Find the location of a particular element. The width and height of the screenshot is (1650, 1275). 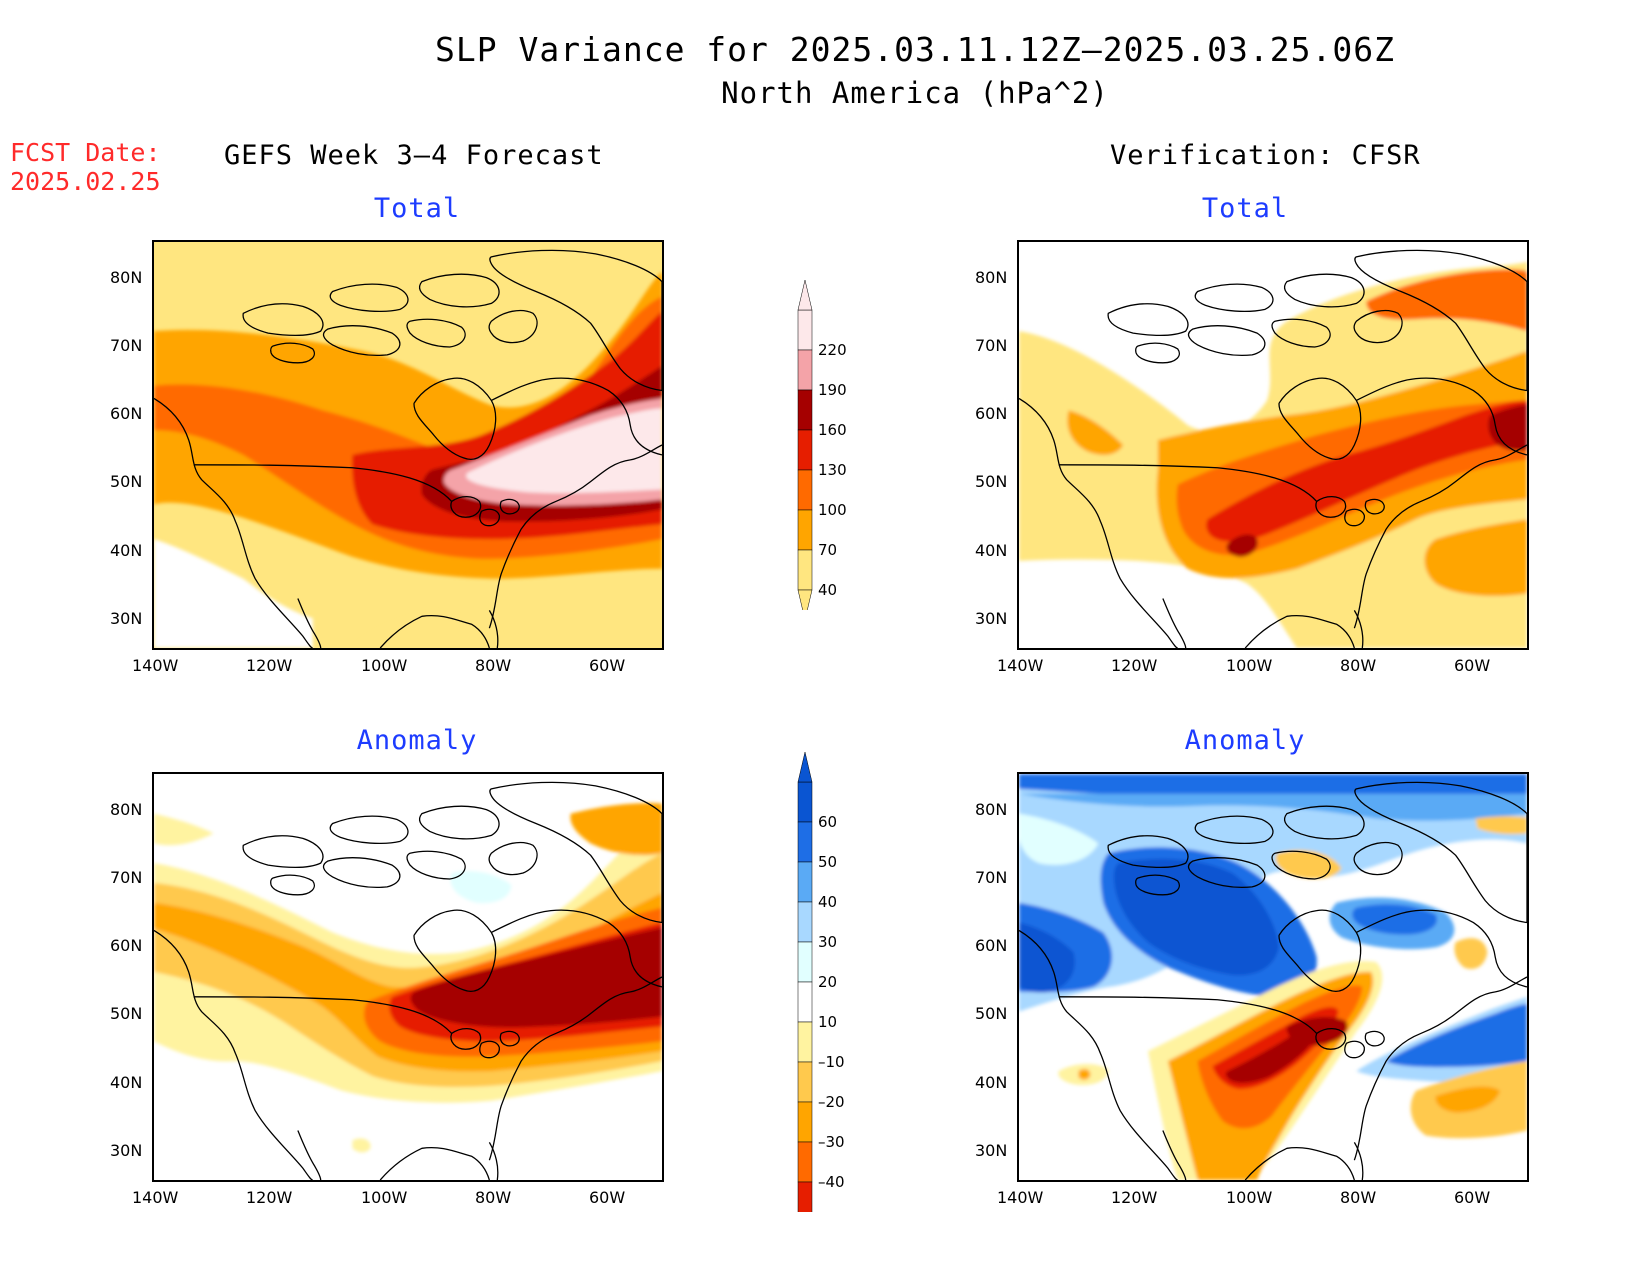

map-verification-total is located at coordinates (1273, 445).